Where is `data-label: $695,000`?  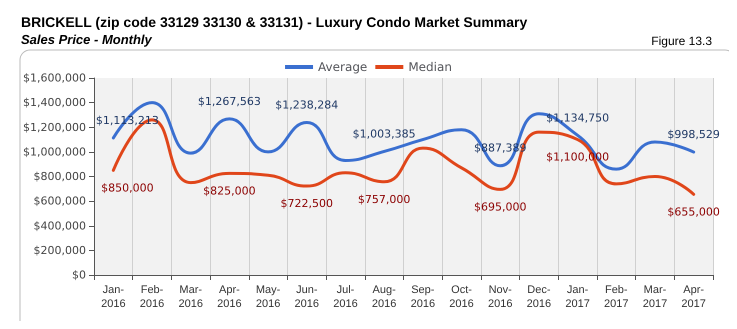 data-label: $695,000 is located at coordinates (500, 207).